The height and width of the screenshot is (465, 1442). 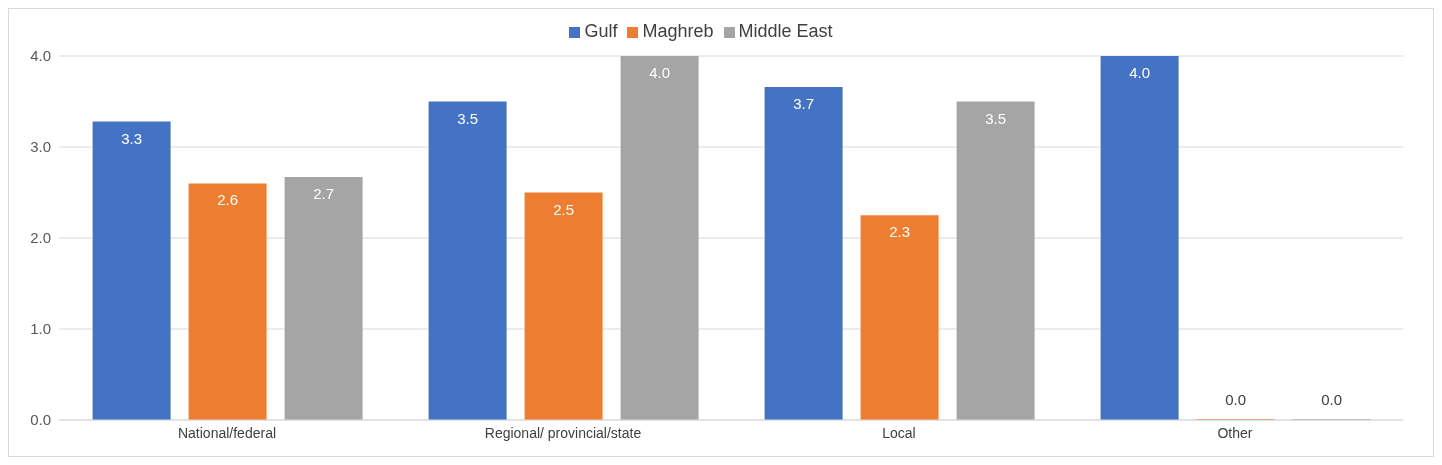 I want to click on y-tick-label: 2.0, so click(x=40, y=238).